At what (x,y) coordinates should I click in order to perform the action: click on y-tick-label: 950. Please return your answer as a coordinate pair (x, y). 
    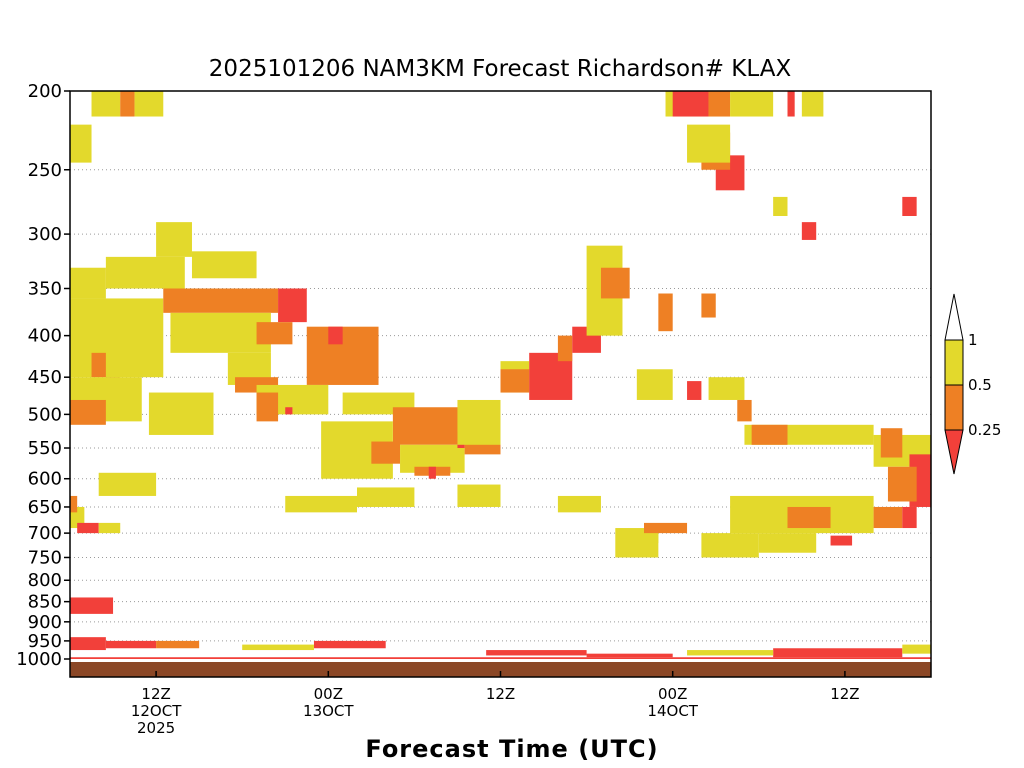
    Looking at the image, I should click on (45, 641).